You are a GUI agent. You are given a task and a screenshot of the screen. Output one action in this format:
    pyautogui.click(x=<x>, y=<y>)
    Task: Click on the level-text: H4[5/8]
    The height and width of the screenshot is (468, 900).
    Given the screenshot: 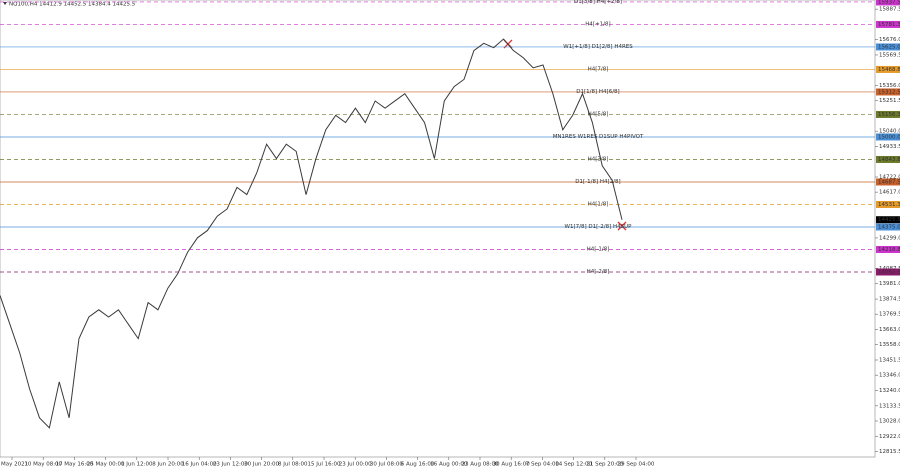 What is the action you would take?
    pyautogui.click(x=598, y=114)
    